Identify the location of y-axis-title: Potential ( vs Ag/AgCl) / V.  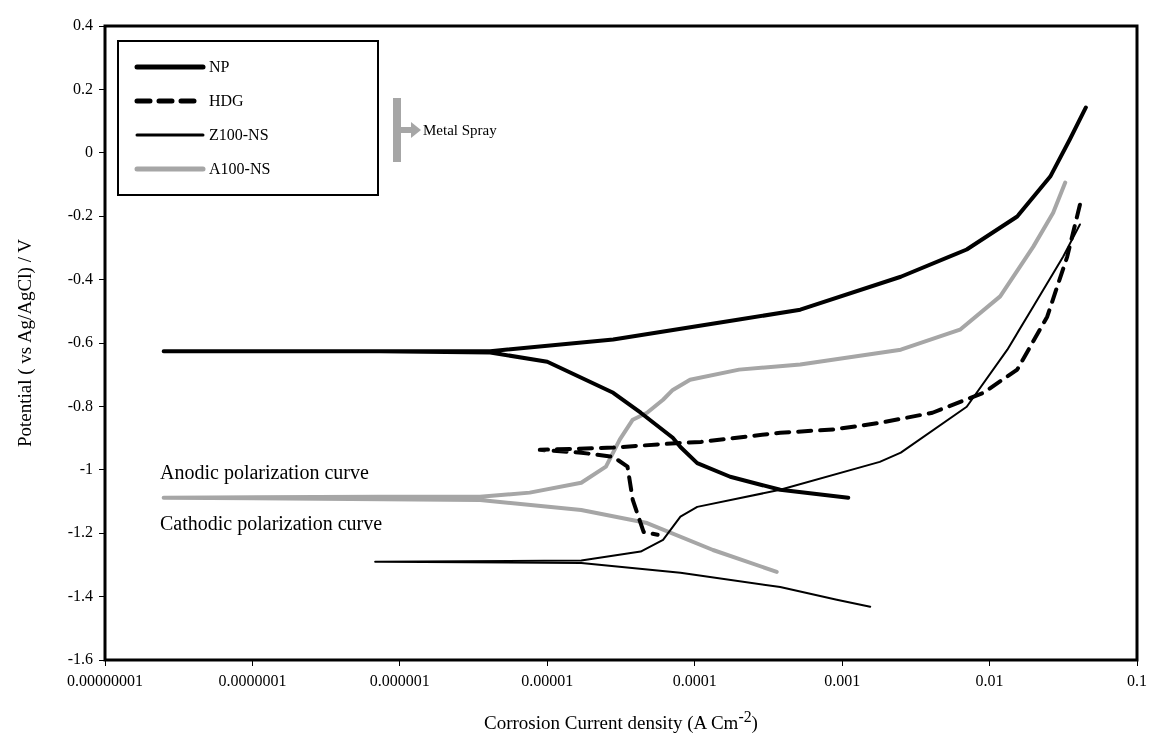
(25, 343).